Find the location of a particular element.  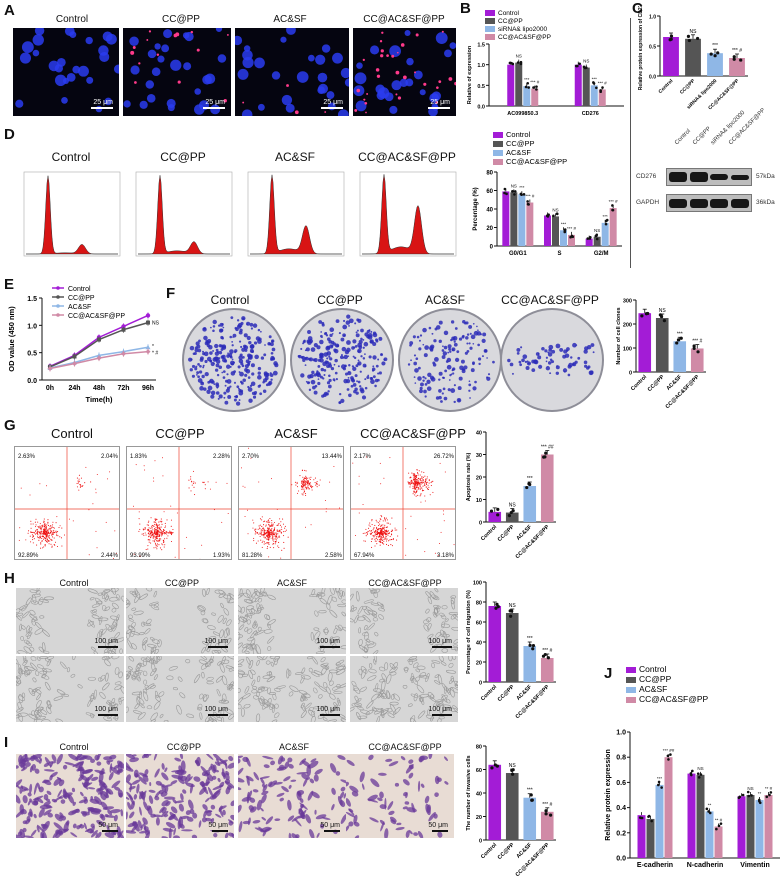

wound-image: 100 μm is located at coordinates (404, 689).